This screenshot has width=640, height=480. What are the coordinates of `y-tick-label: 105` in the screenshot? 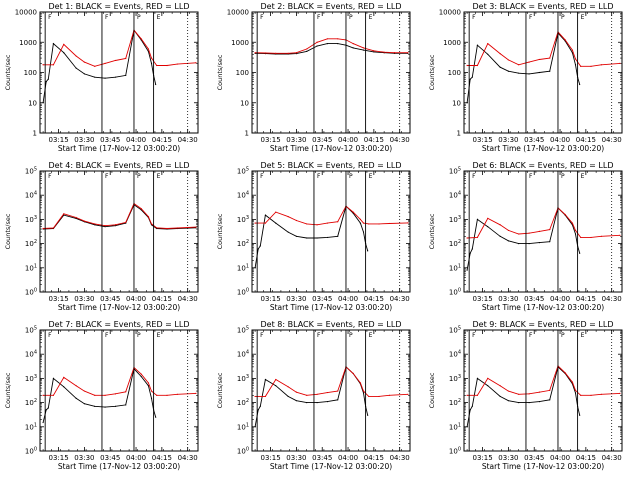 It's located at (31, 330).